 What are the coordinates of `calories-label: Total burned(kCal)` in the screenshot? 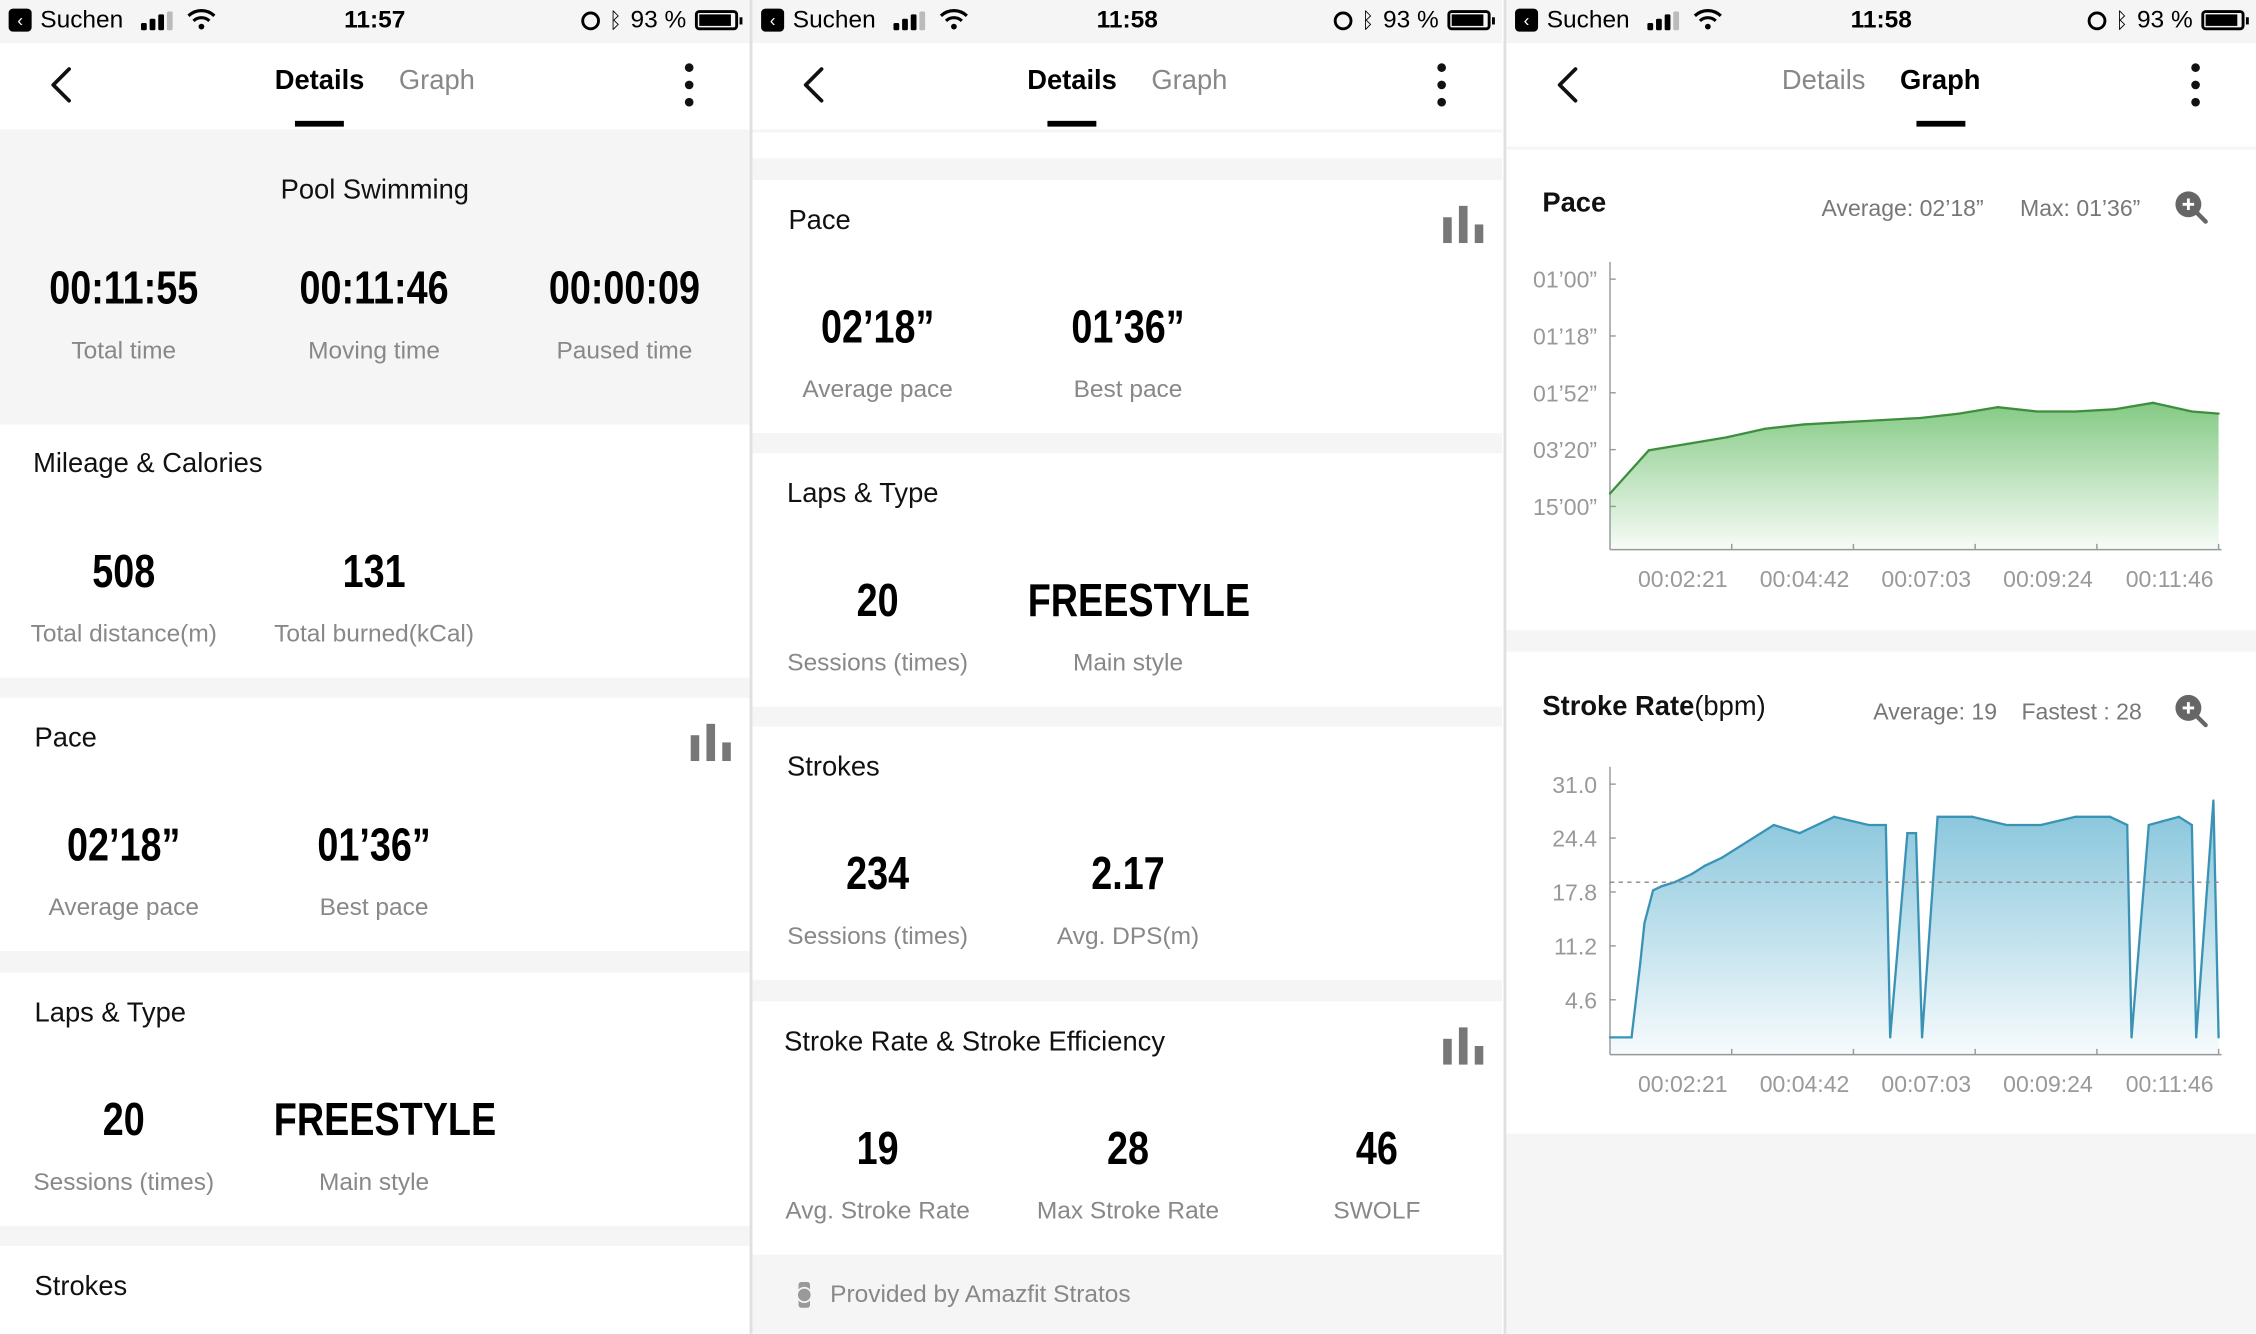 It's located at (374, 634).